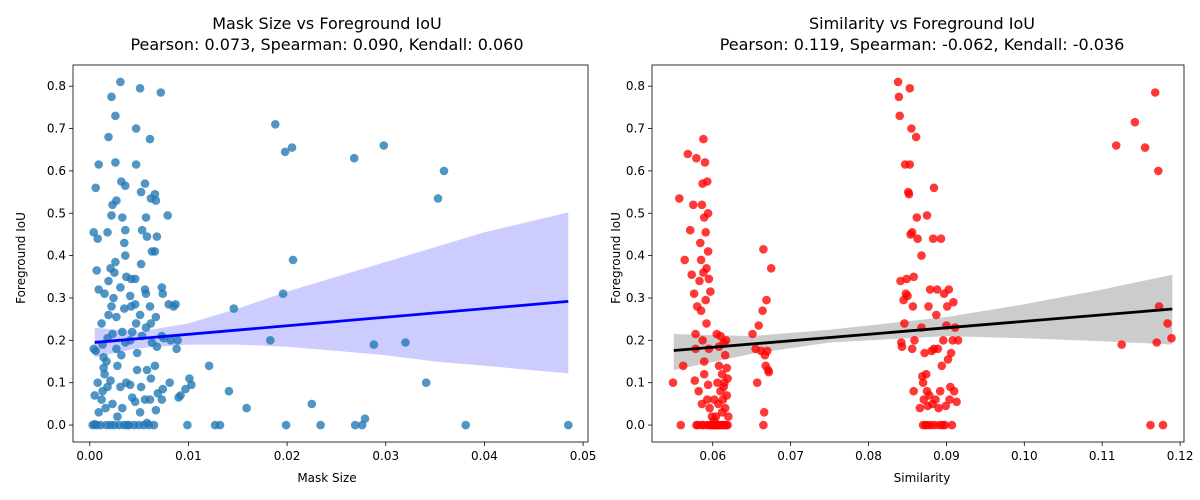 The image size is (1200, 500). I want to click on y-tick-label: 0.7, so click(635, 129).